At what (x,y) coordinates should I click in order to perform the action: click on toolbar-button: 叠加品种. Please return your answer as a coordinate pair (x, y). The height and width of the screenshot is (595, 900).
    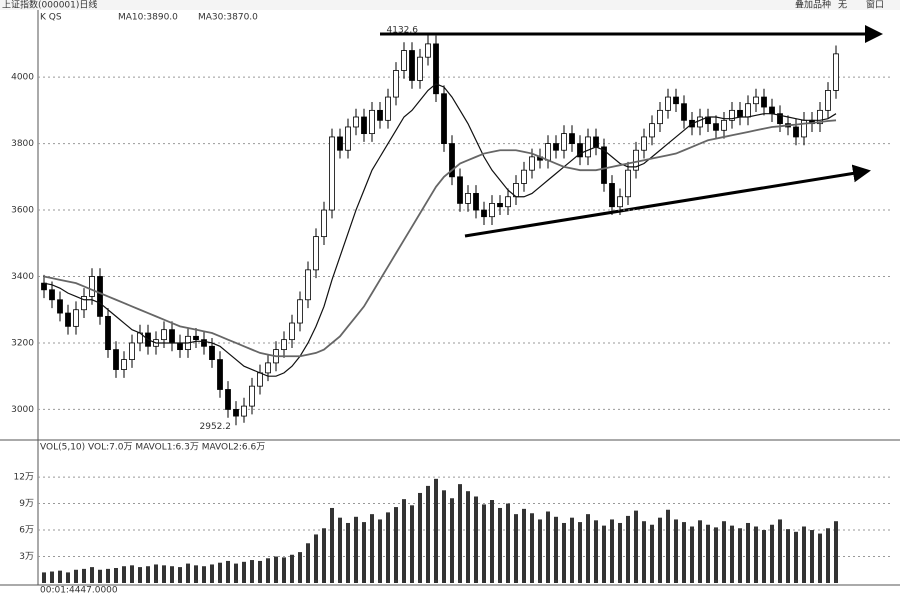
    Looking at the image, I should click on (813, 5).